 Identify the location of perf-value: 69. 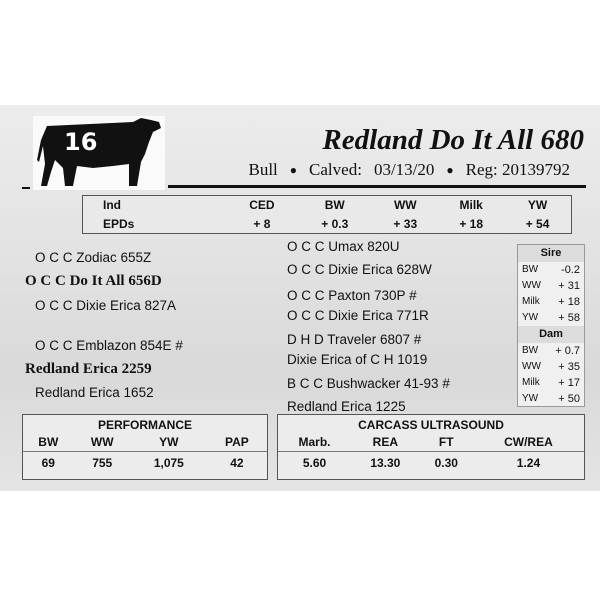
(48, 462).